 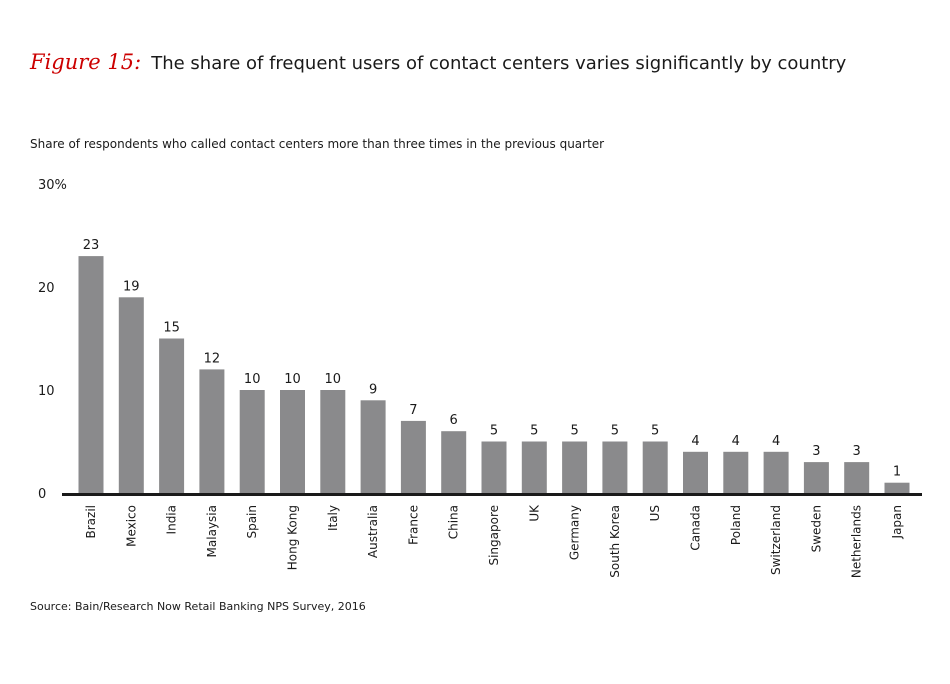 What do you see at coordinates (534, 513) in the screenshot?
I see `category-label: UK` at bounding box center [534, 513].